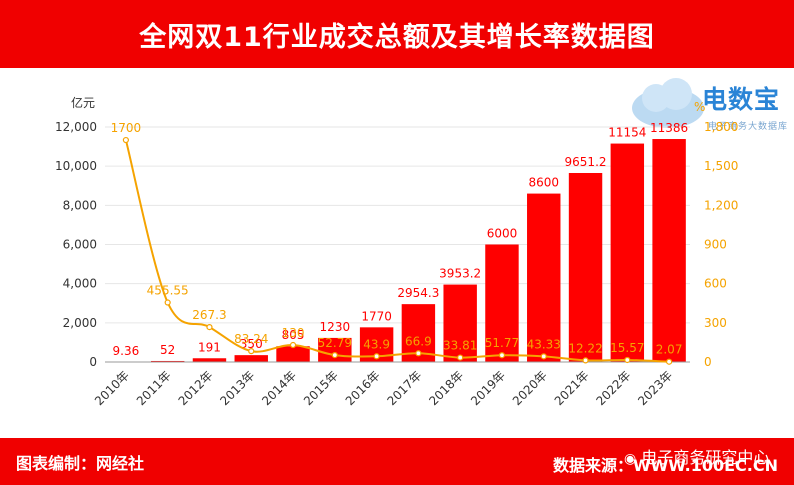  I want to click on x-tick-label: 2022年, so click(613, 388).